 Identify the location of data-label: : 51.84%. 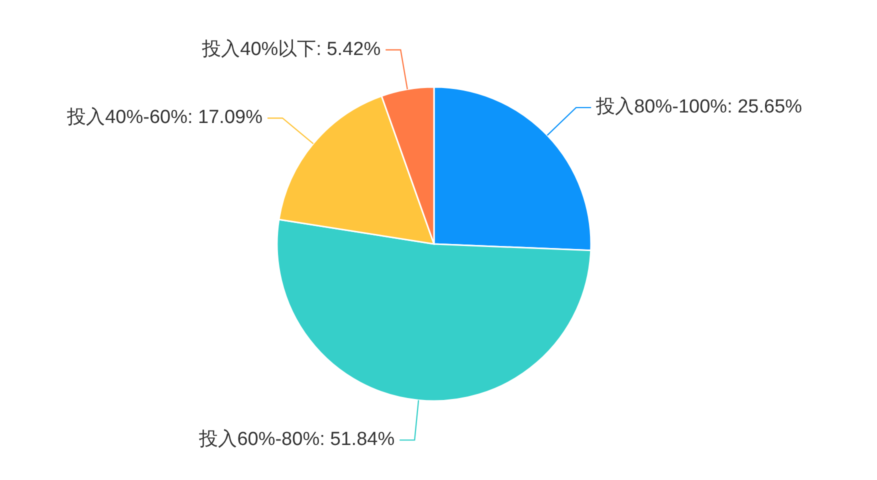
(357, 439).